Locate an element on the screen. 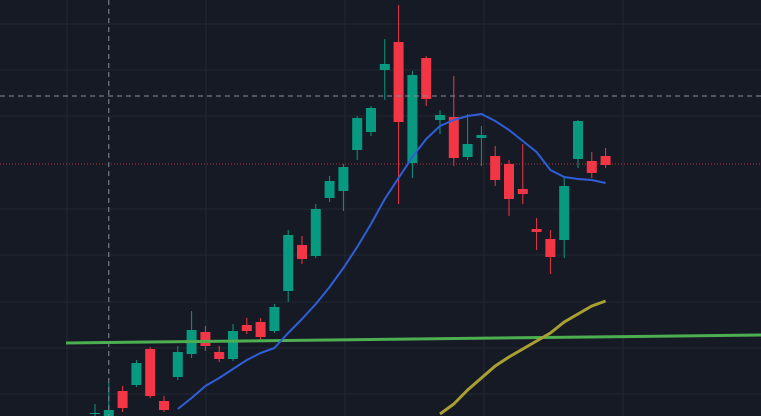 The height and width of the screenshot is (416, 761). moving-average-line is located at coordinates (523, 357).